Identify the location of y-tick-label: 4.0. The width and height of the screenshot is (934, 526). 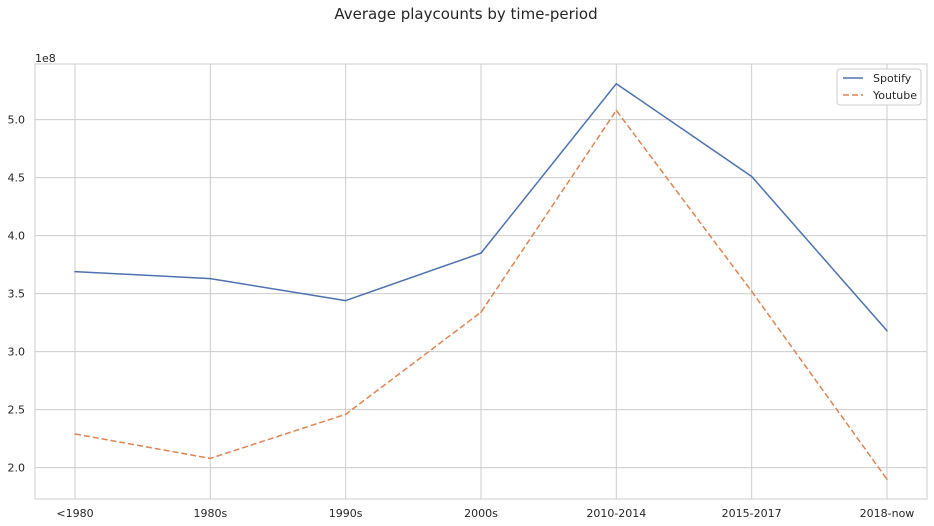
(17, 236).